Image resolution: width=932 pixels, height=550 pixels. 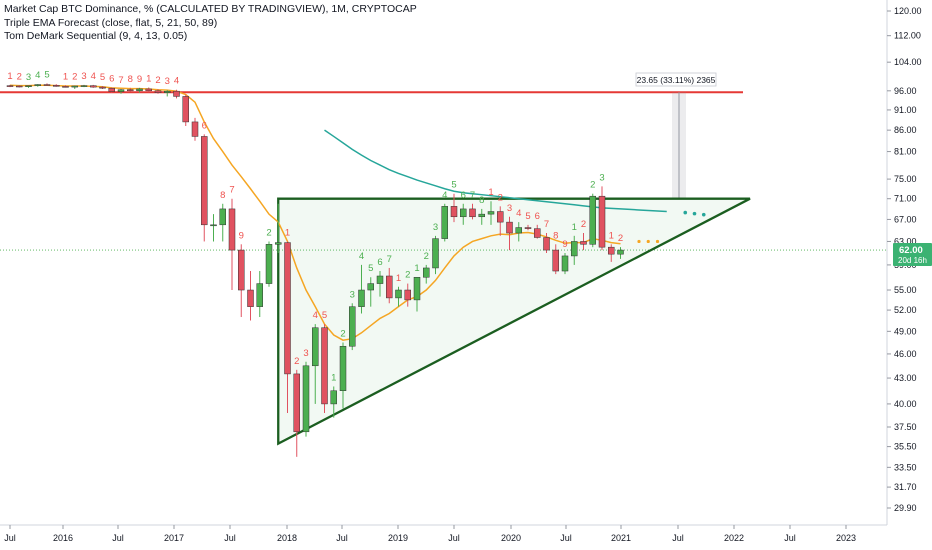 I want to click on time-tick-label: 2021, so click(x=621, y=538).